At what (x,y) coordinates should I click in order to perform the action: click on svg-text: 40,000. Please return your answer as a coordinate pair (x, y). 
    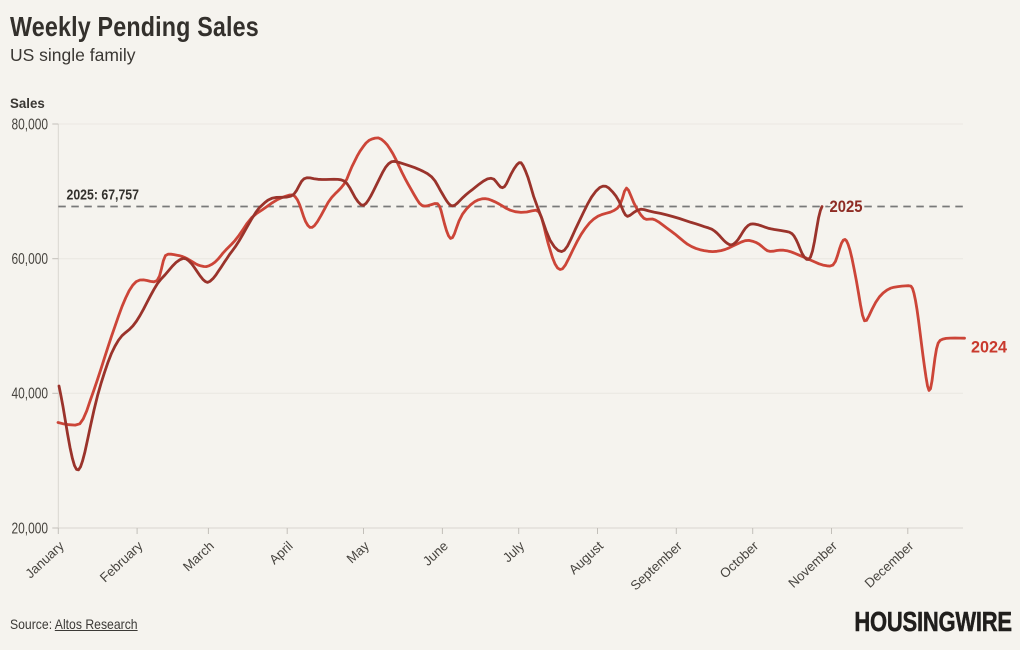
    Looking at the image, I should click on (30, 394).